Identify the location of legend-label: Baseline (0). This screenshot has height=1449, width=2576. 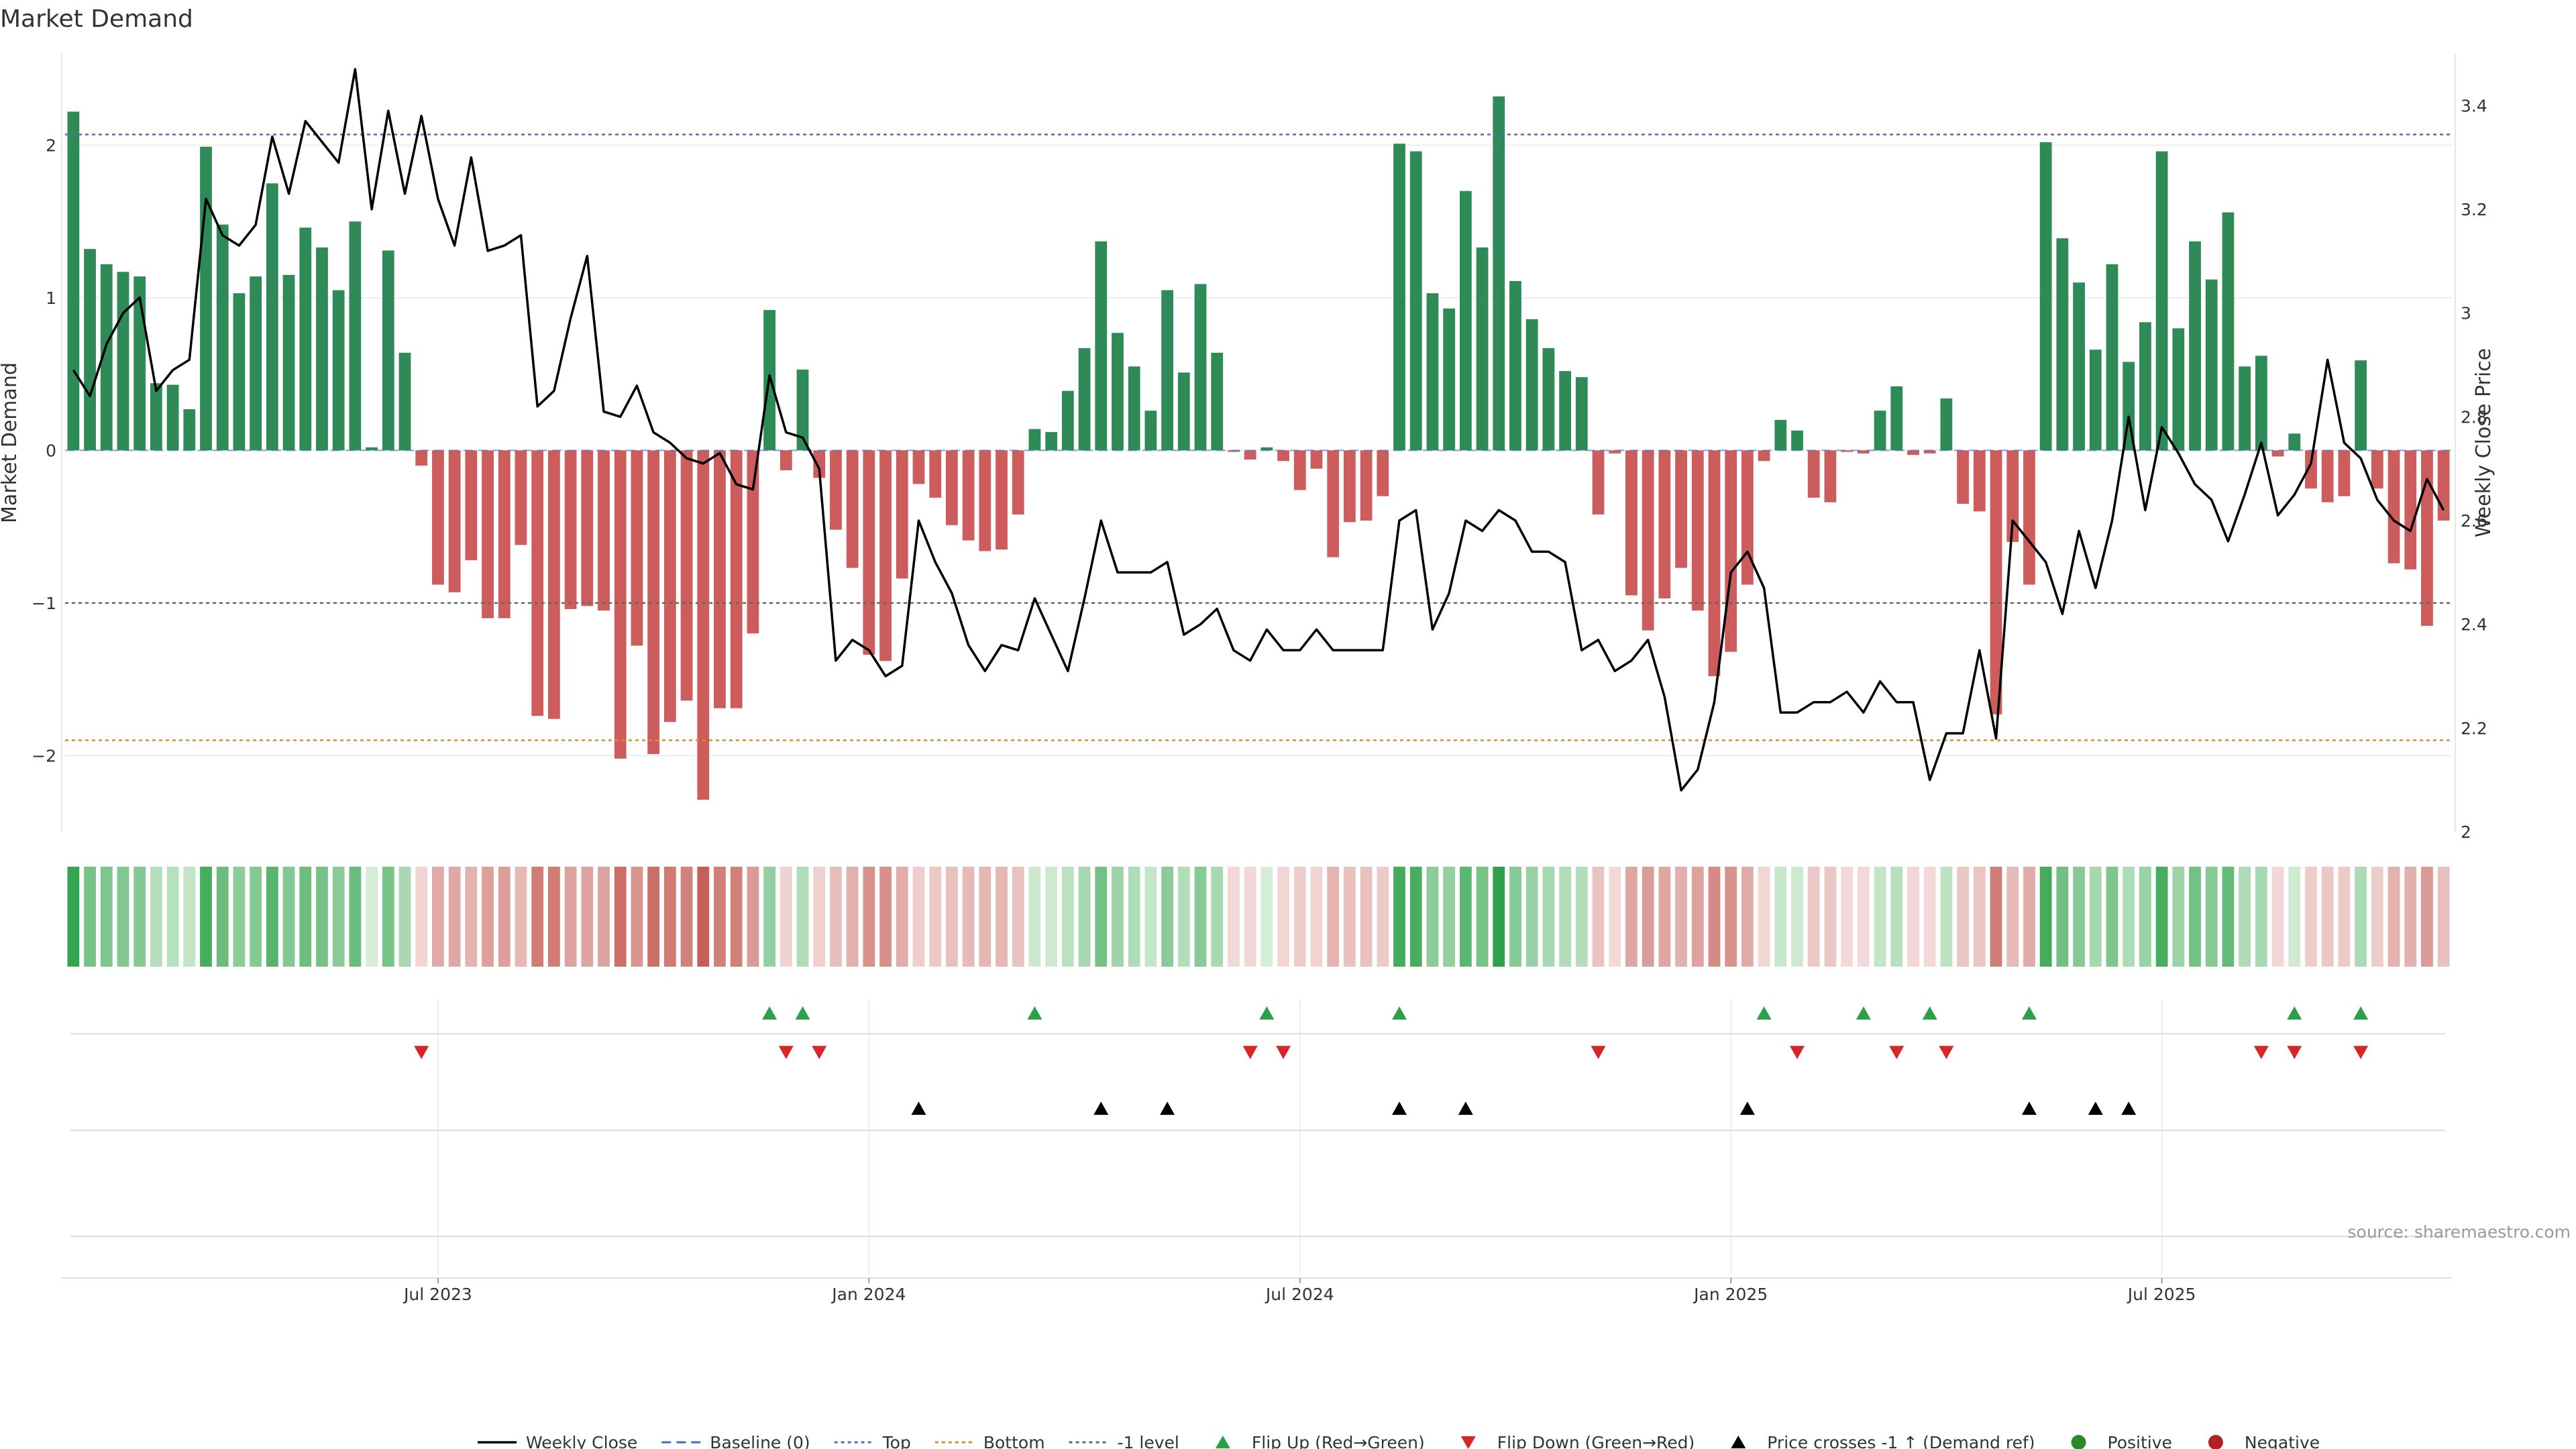
(760, 1441).